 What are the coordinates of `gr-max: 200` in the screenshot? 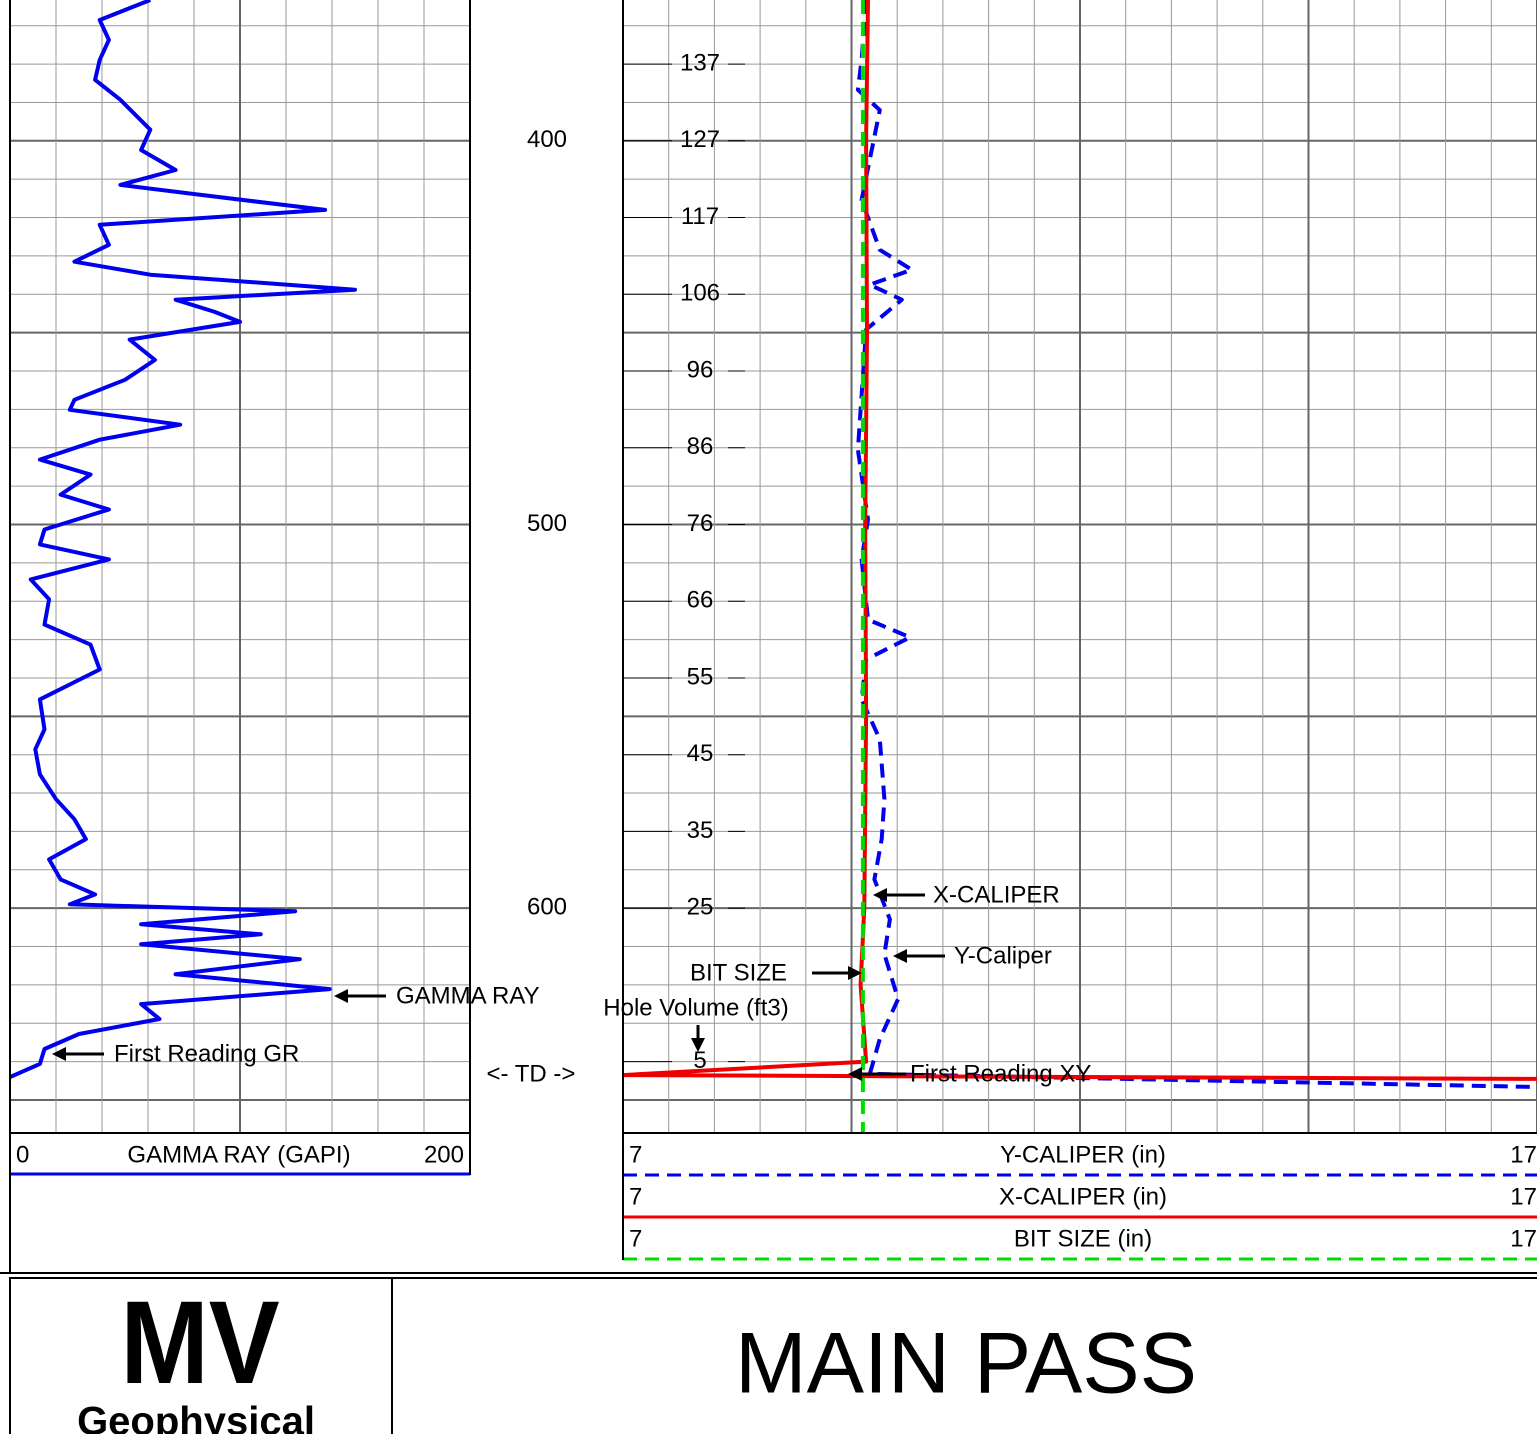 It's located at (444, 1154).